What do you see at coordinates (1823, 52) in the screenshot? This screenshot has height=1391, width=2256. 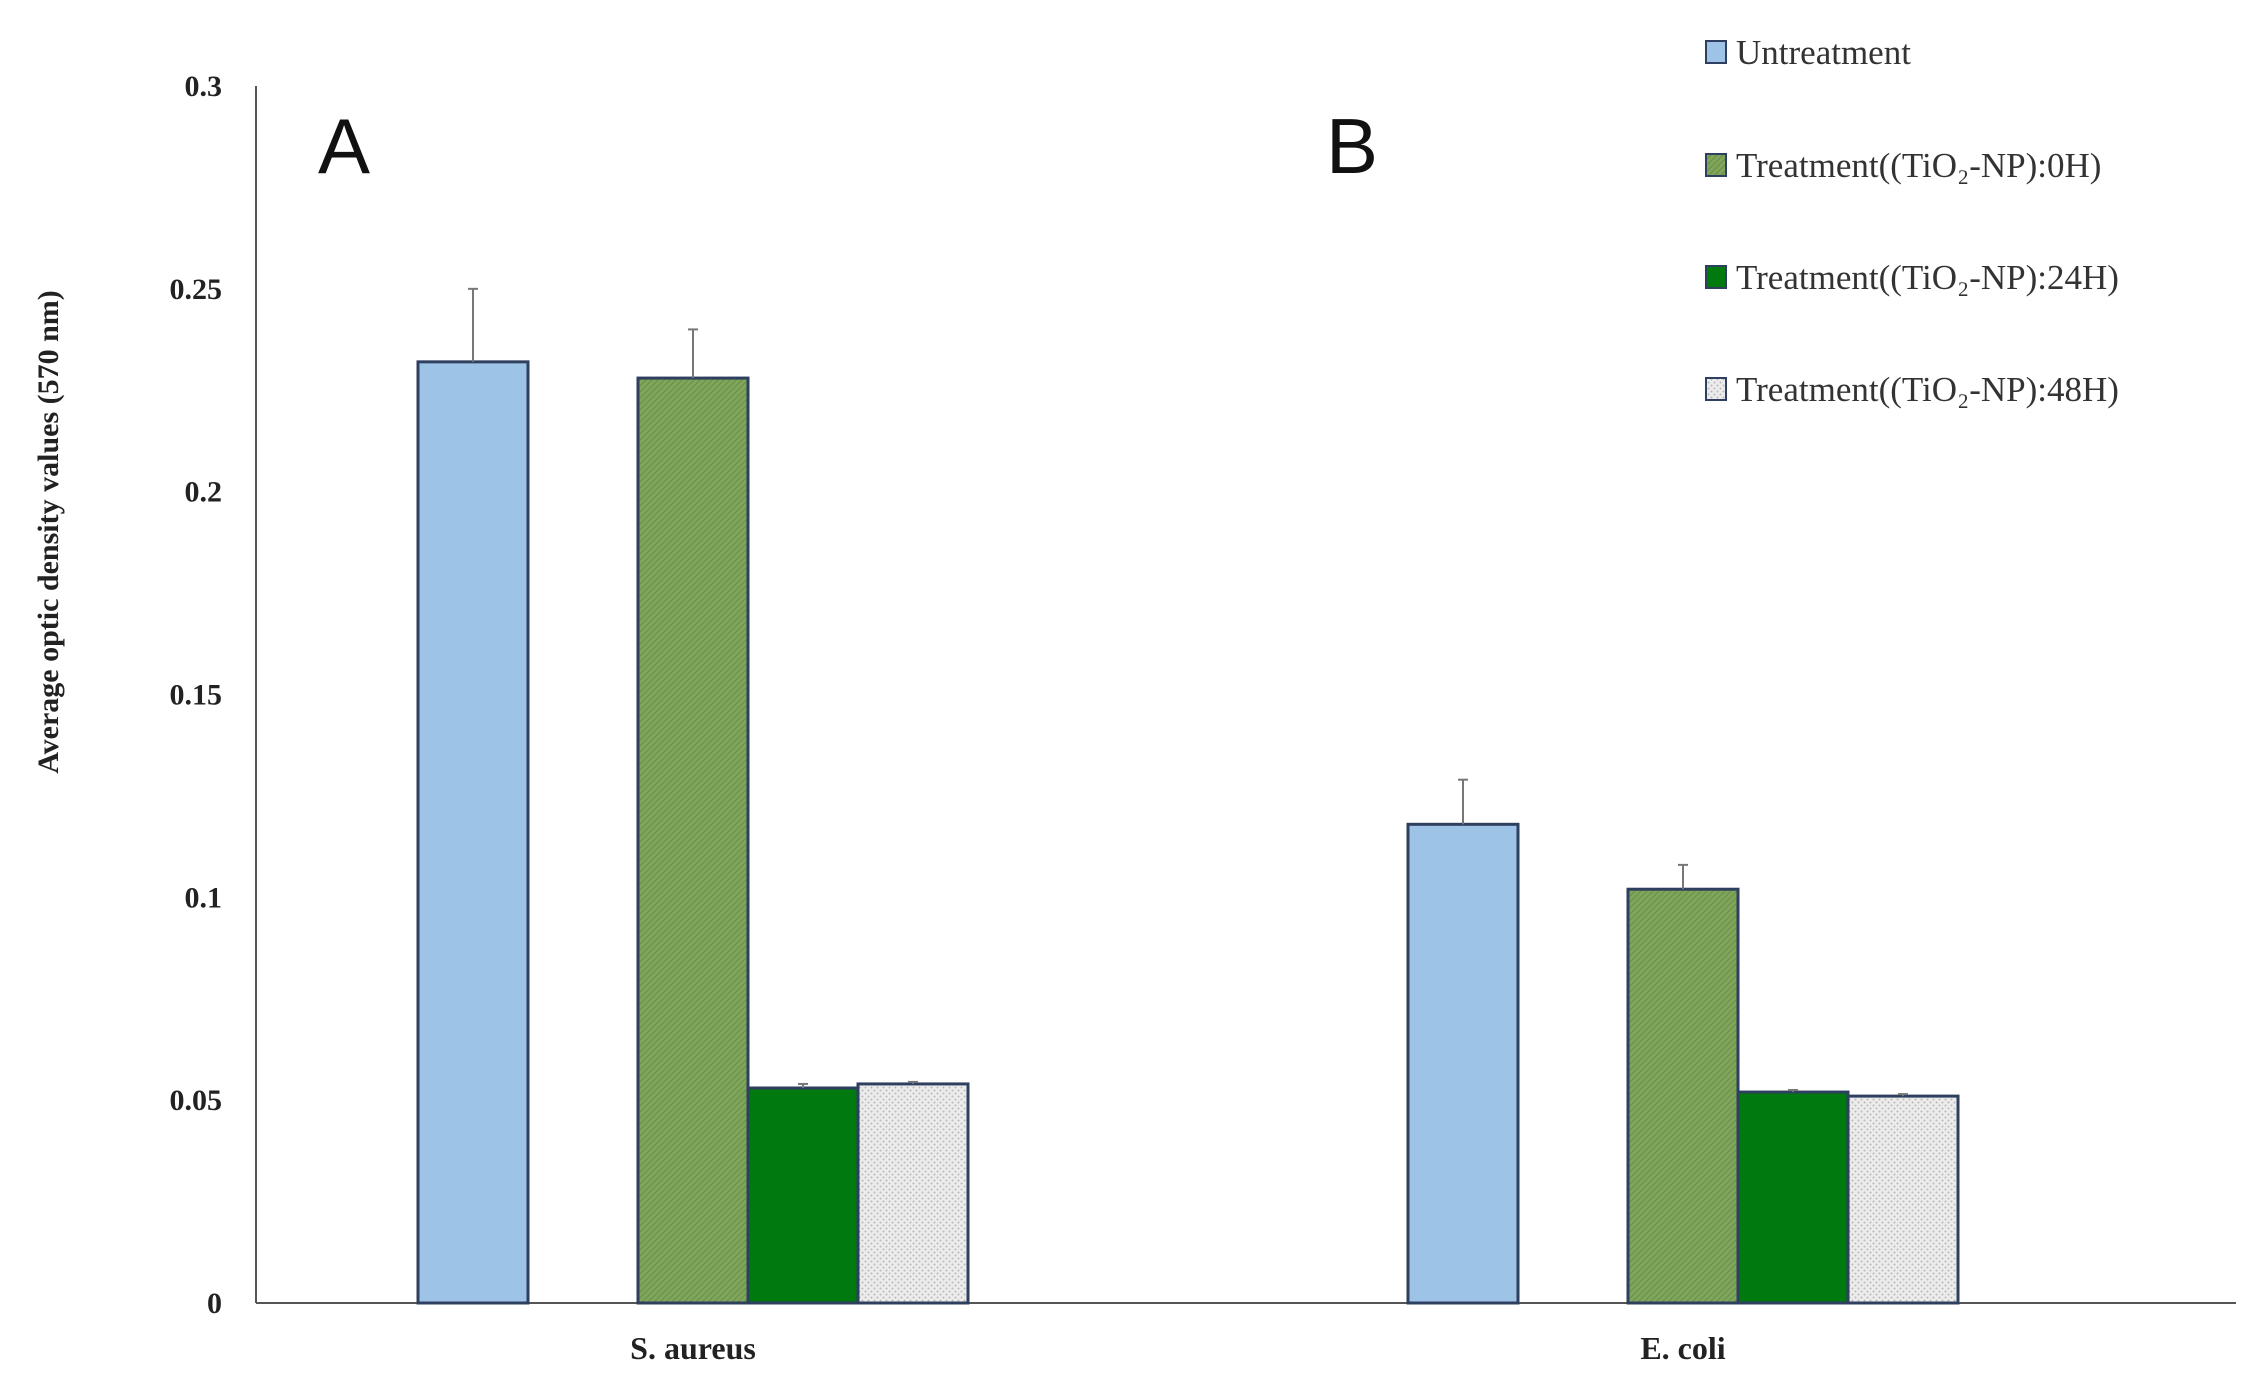 I see `legend-label: Untreatment` at bounding box center [1823, 52].